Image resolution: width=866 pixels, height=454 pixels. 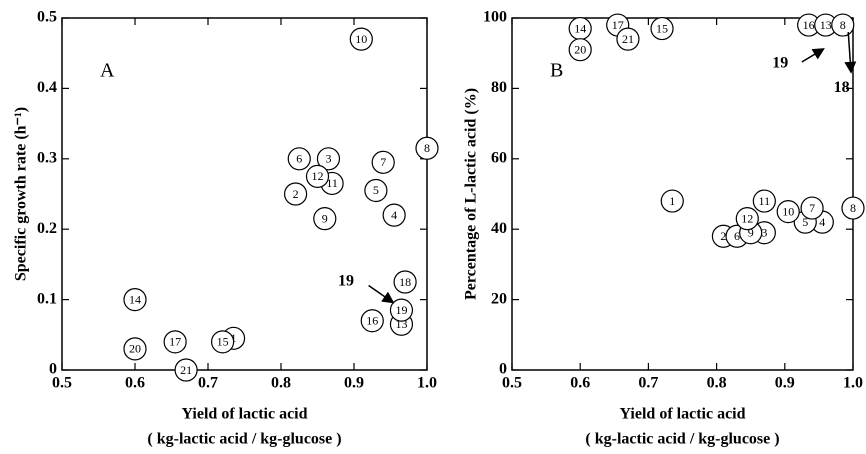 What do you see at coordinates (842, 87) in the screenshot?
I see `annotation: 18` at bounding box center [842, 87].